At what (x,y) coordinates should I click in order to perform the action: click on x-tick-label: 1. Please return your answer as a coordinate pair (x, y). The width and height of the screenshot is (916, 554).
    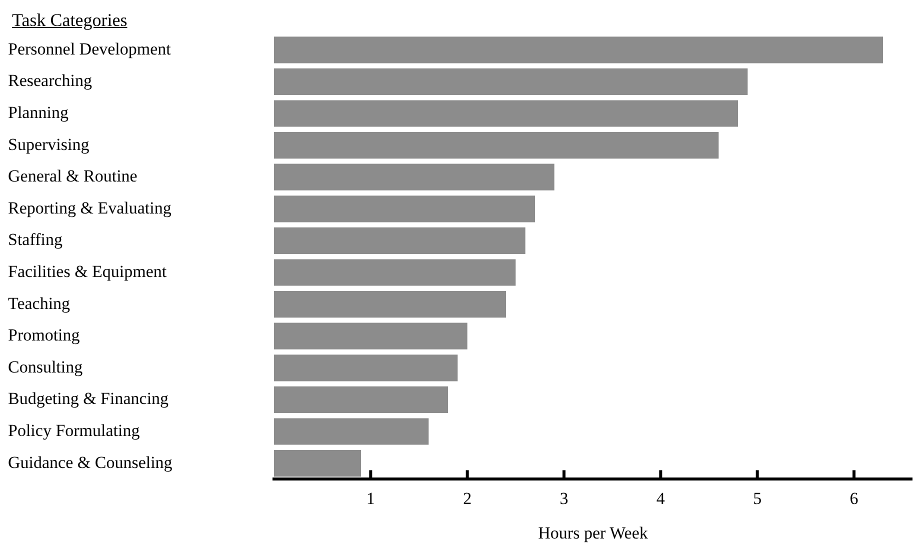
    Looking at the image, I should click on (370, 498).